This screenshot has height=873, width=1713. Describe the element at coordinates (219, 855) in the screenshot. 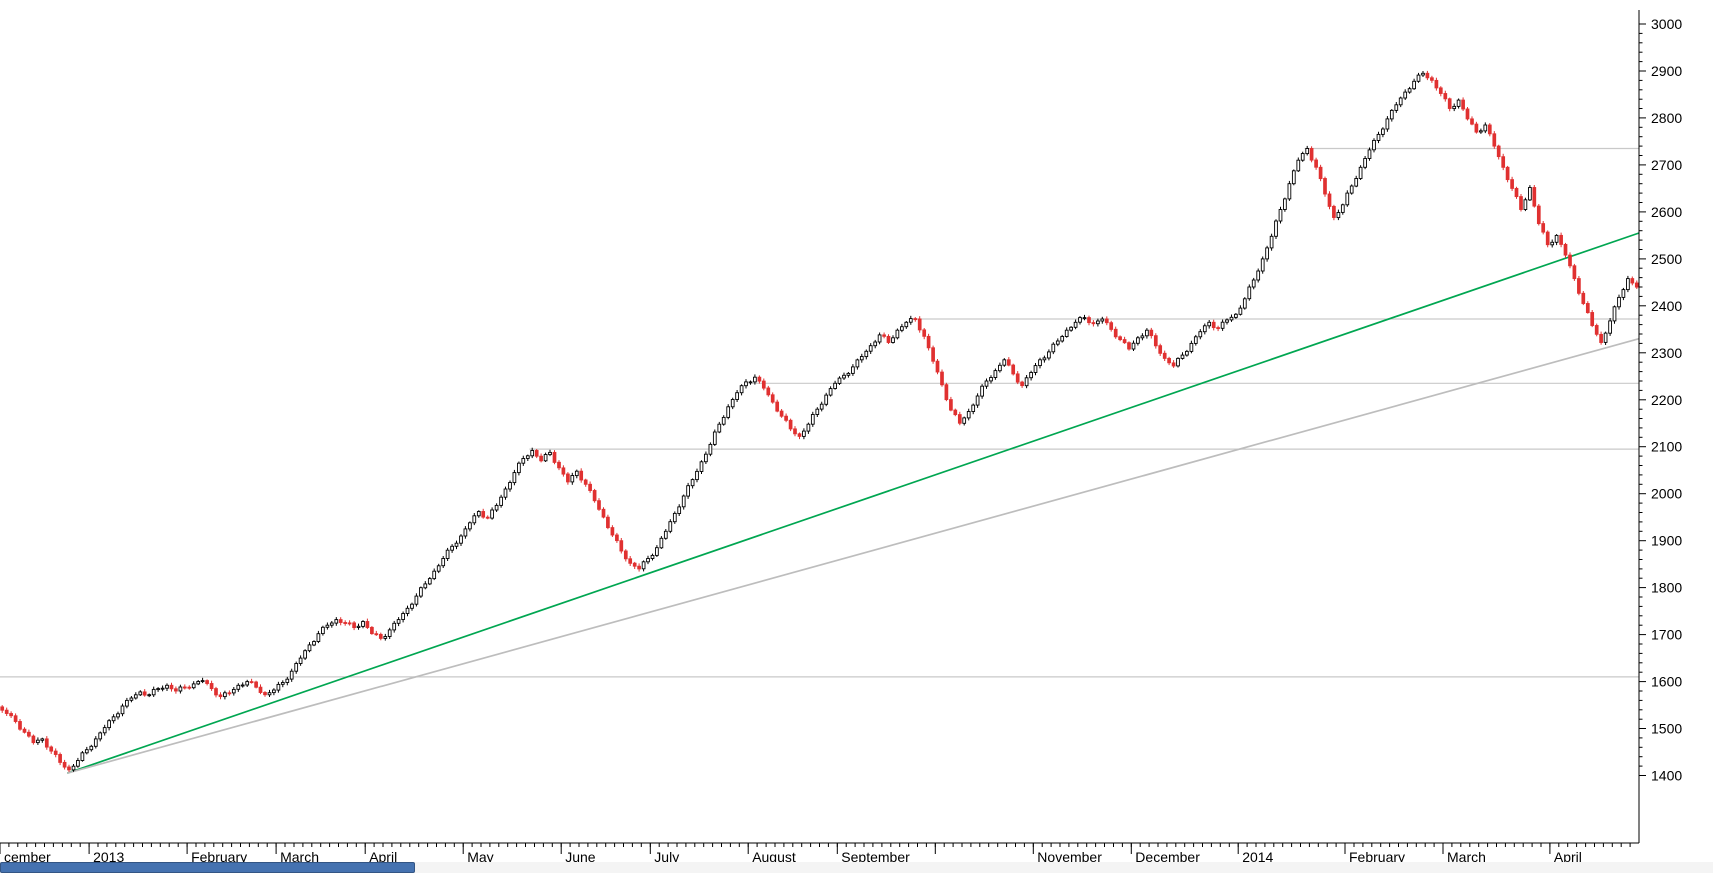

I see `x-axis-label: February` at that location.